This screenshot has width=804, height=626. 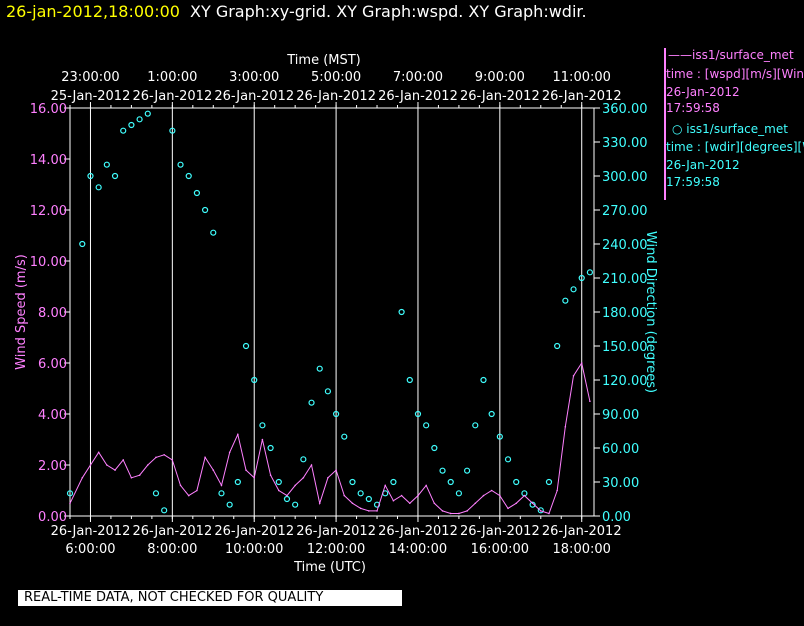 I want to click on y-tick-label: 8.00, so click(x=52, y=313).